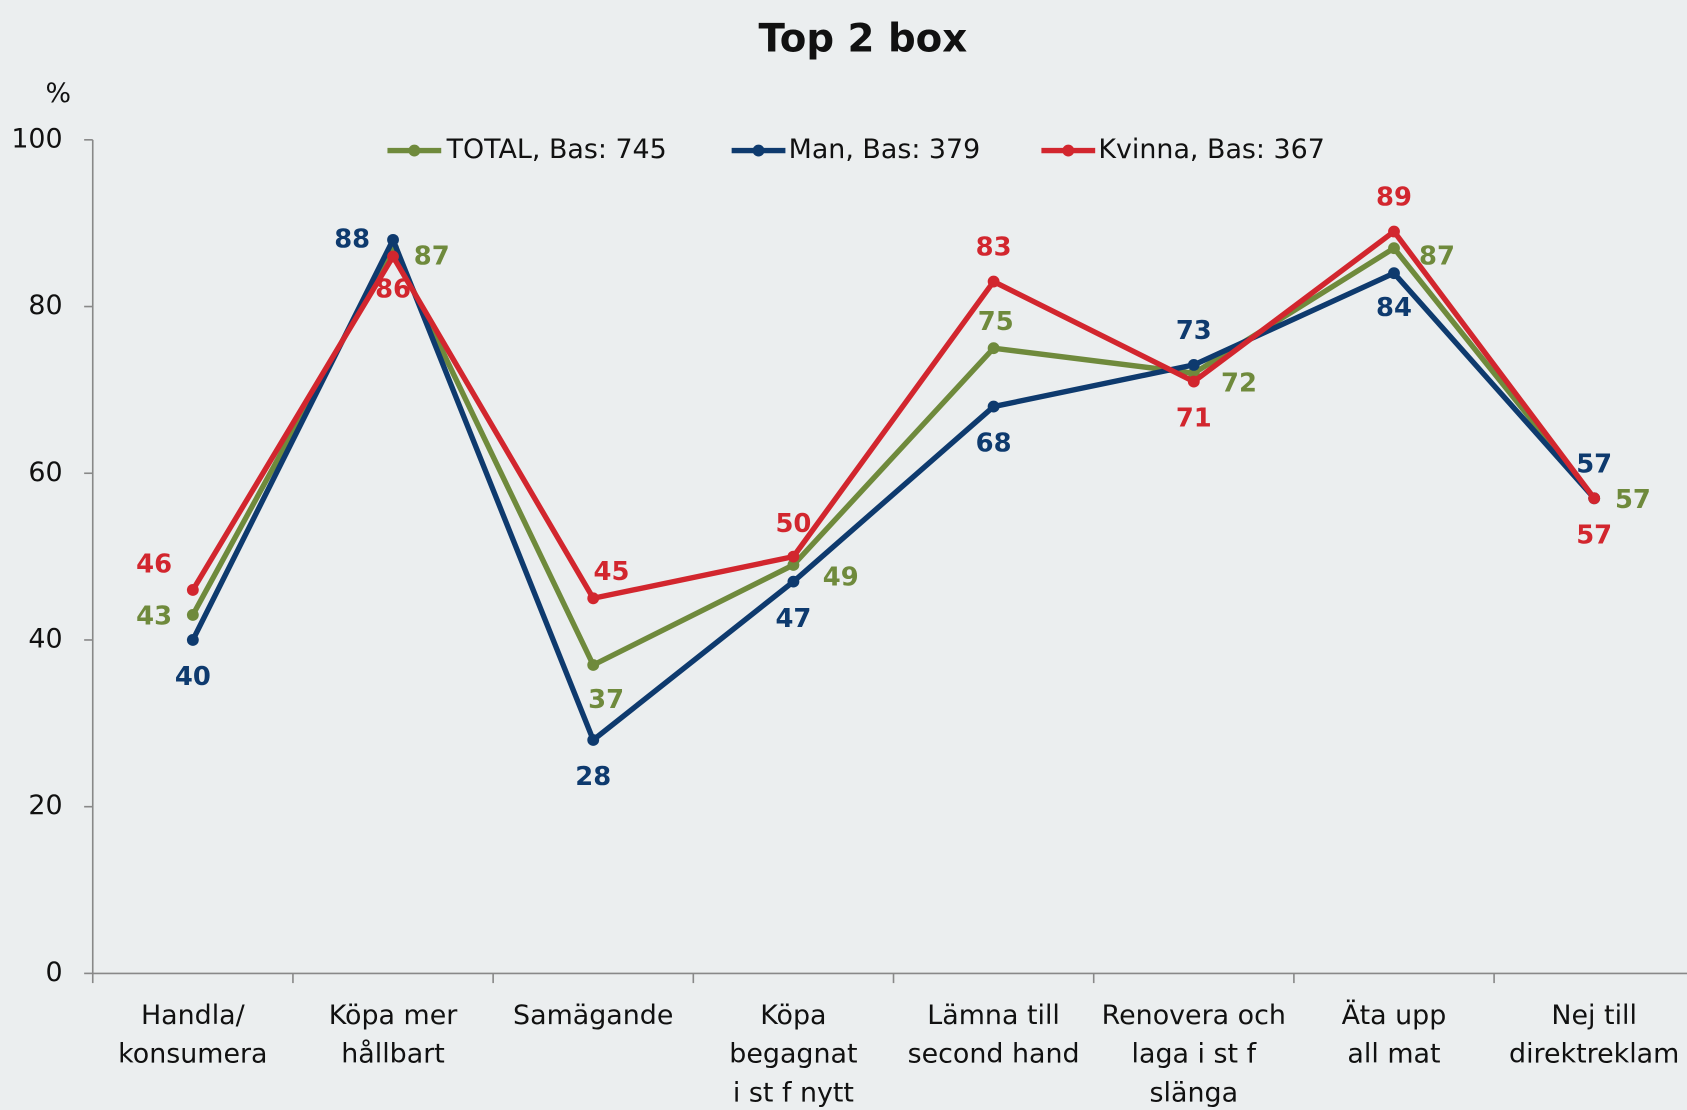  What do you see at coordinates (154, 565) in the screenshot?
I see `data-label: 46` at bounding box center [154, 565].